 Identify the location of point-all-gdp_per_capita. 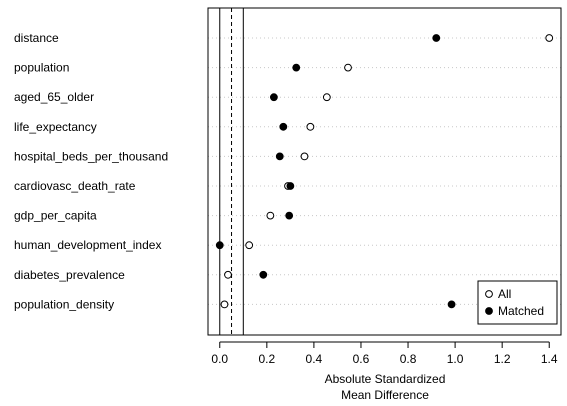
(270, 215).